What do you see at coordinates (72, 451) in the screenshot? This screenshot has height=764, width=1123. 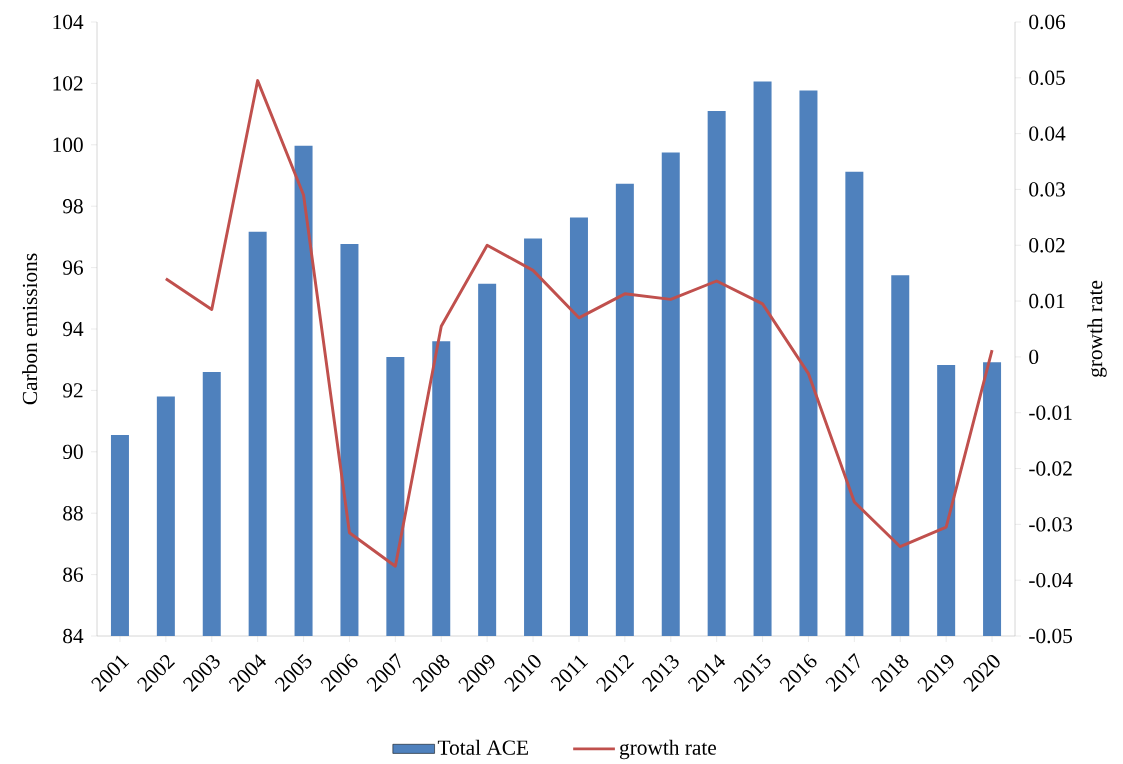 I see `y-tick-label: 90` at bounding box center [72, 451].